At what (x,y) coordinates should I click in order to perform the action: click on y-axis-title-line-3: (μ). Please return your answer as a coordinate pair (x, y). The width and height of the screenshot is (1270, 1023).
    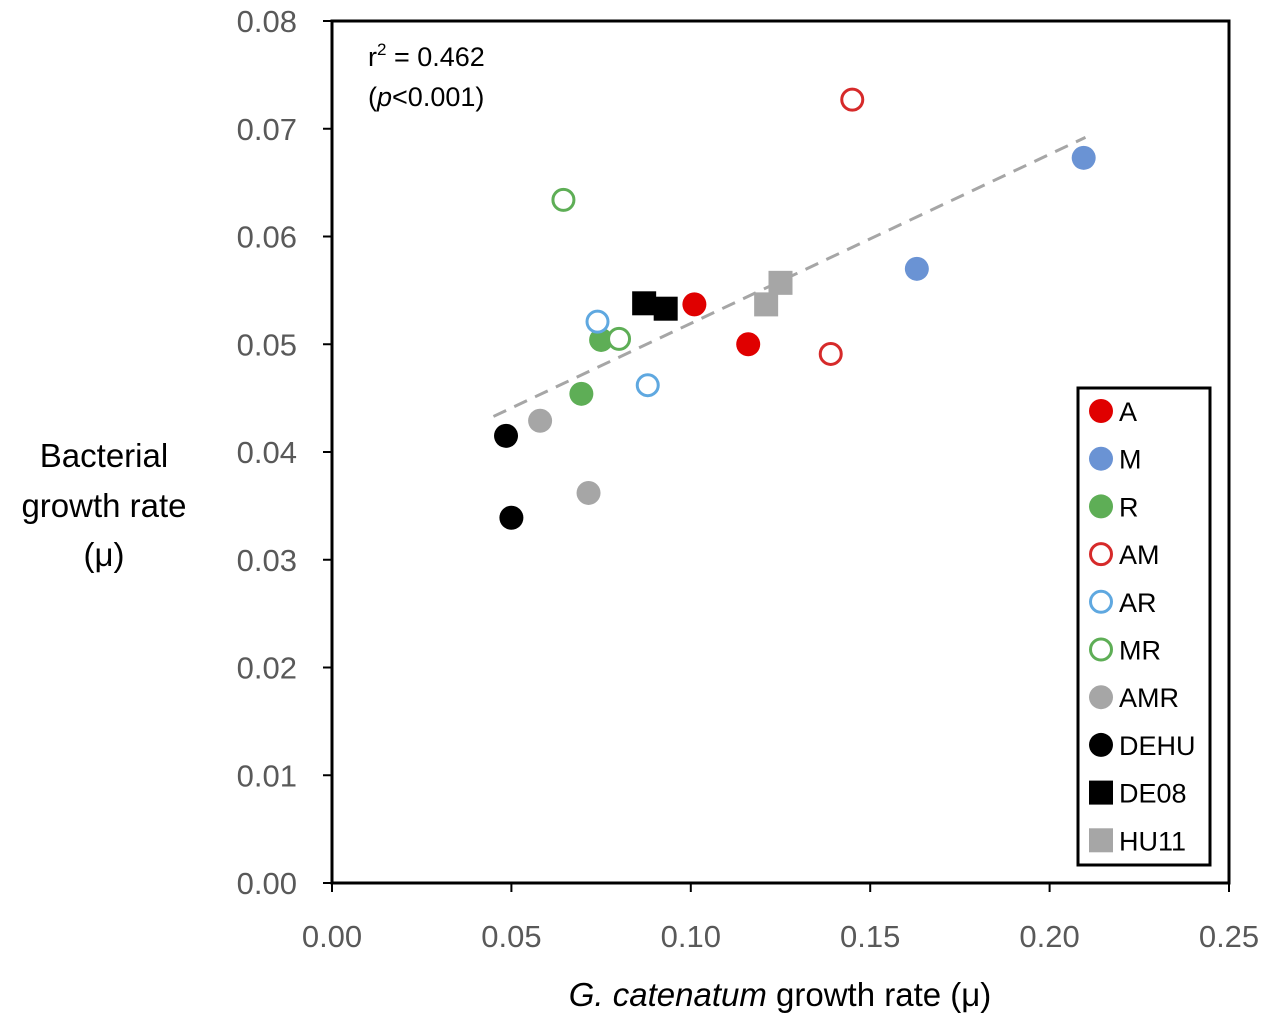
    Looking at the image, I should click on (104, 554).